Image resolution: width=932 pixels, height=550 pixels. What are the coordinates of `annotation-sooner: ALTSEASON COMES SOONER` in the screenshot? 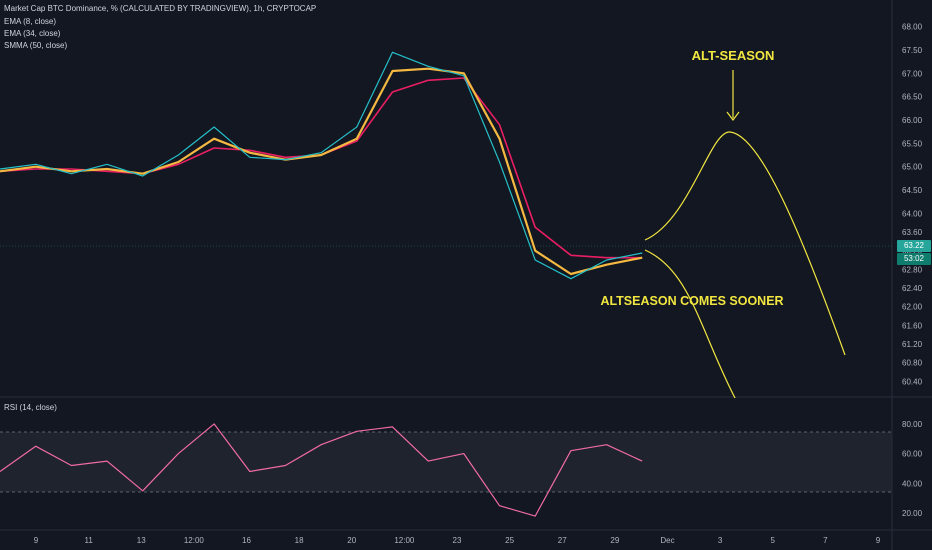 It's located at (691, 301).